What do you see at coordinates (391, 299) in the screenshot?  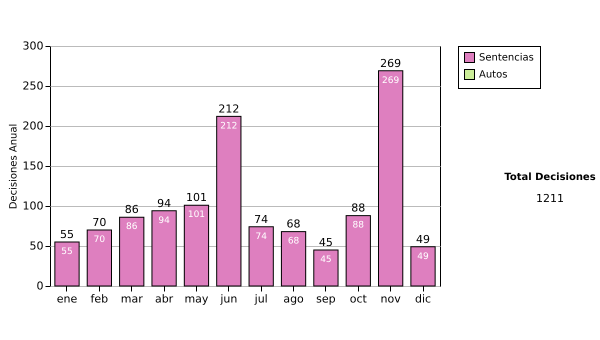 I see `x-tick-label: nov` at bounding box center [391, 299].